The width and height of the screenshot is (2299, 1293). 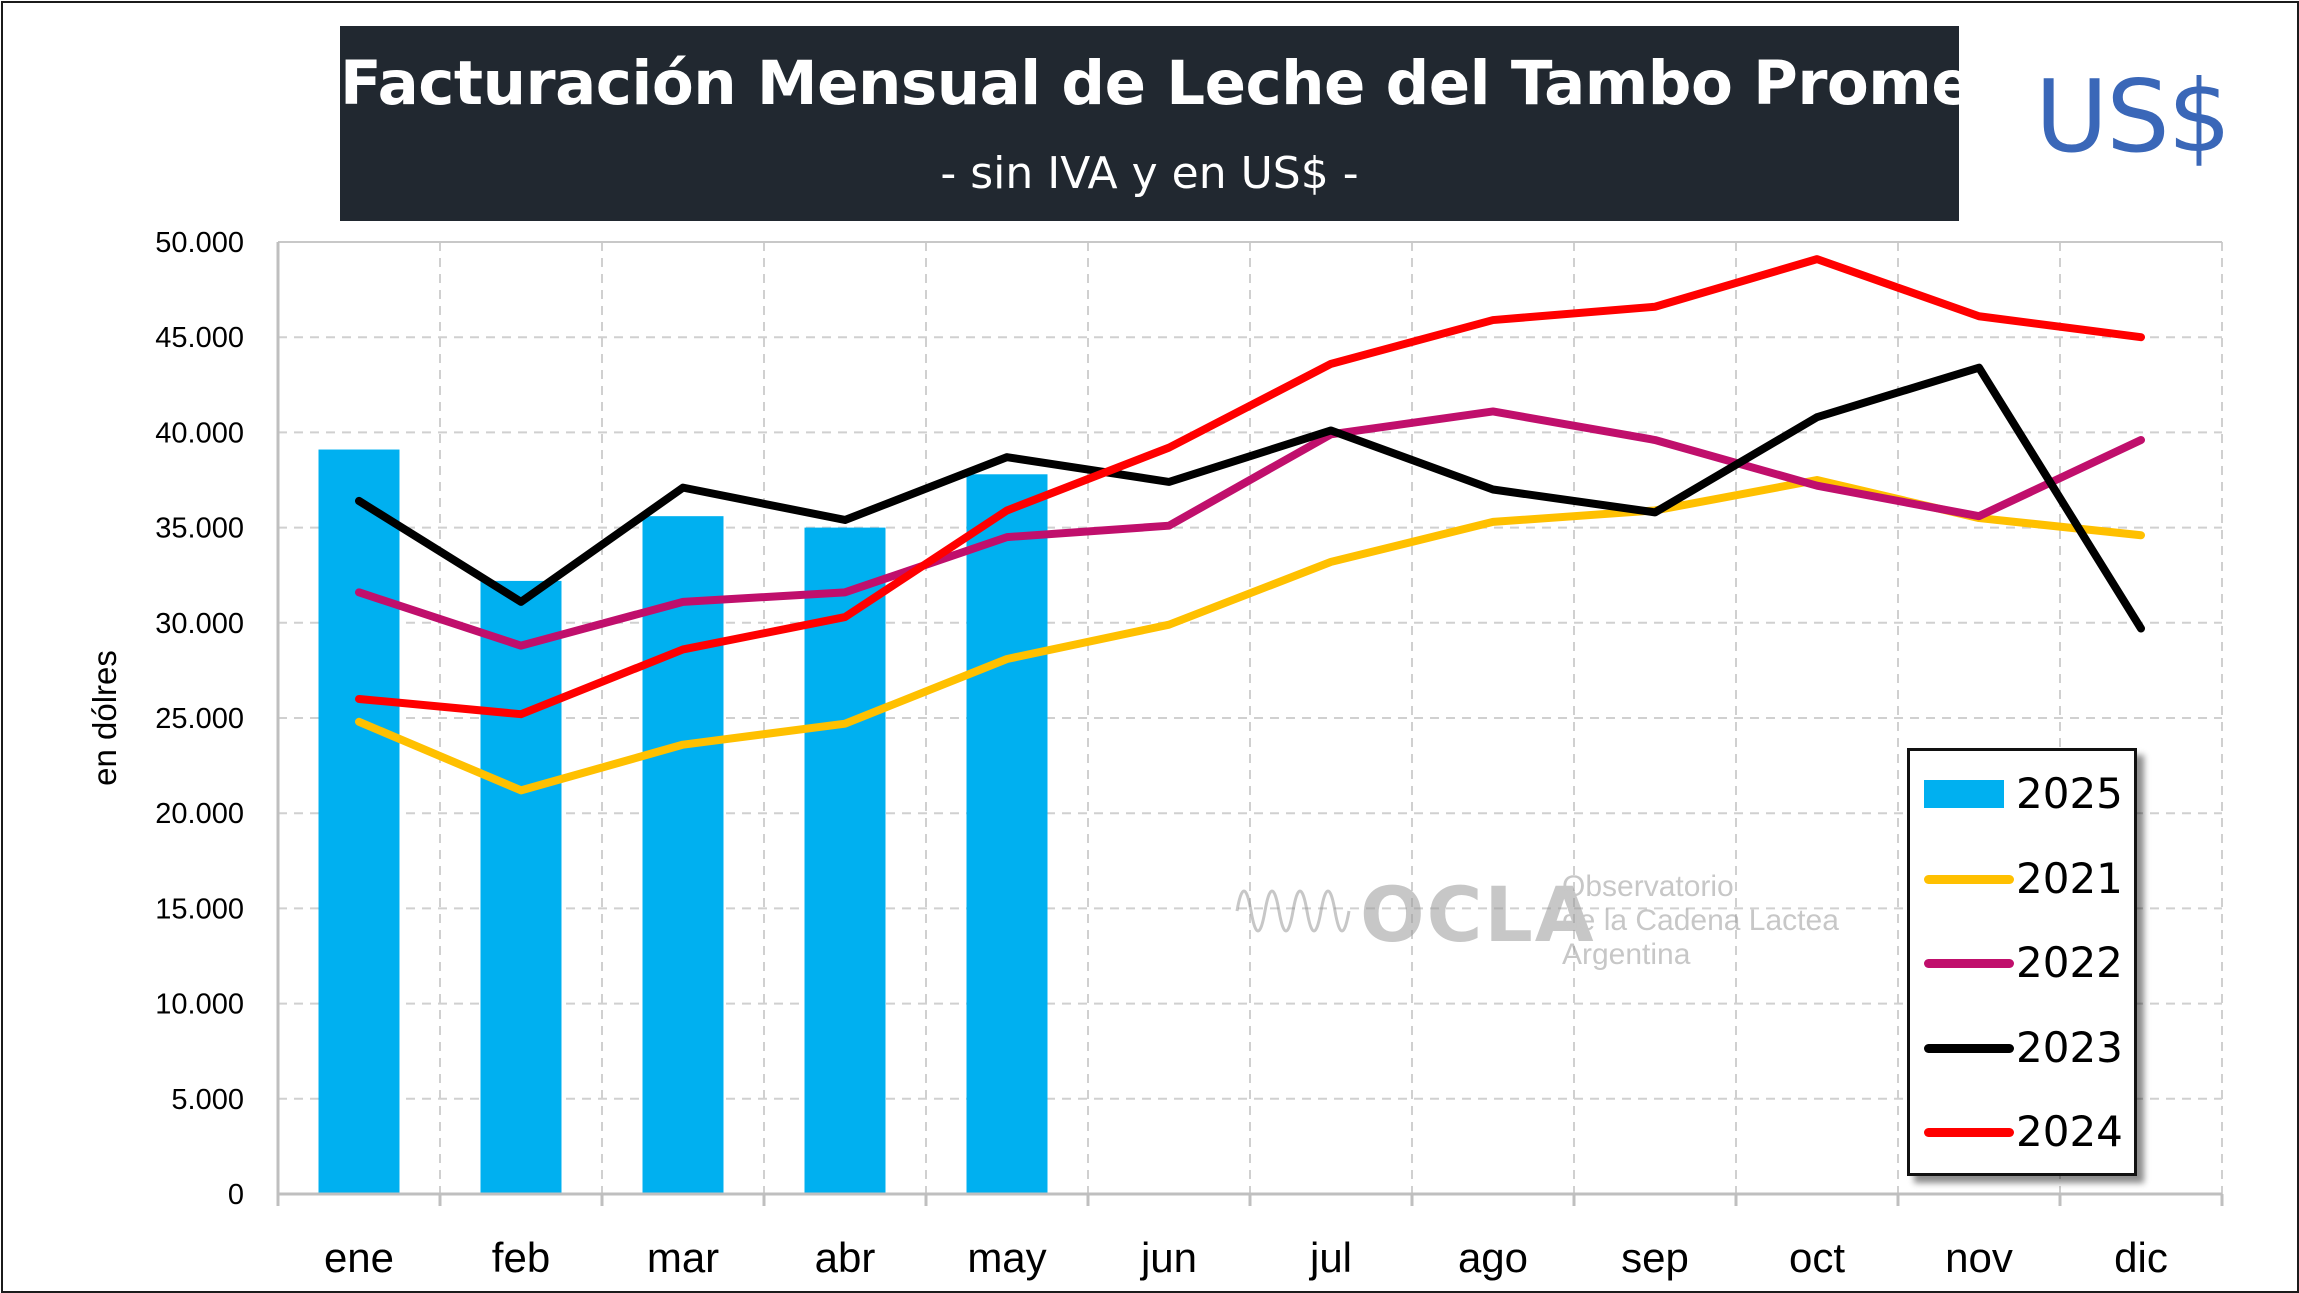 I want to click on ocla-name-line1: Observatorio, so click(x=1648, y=886).